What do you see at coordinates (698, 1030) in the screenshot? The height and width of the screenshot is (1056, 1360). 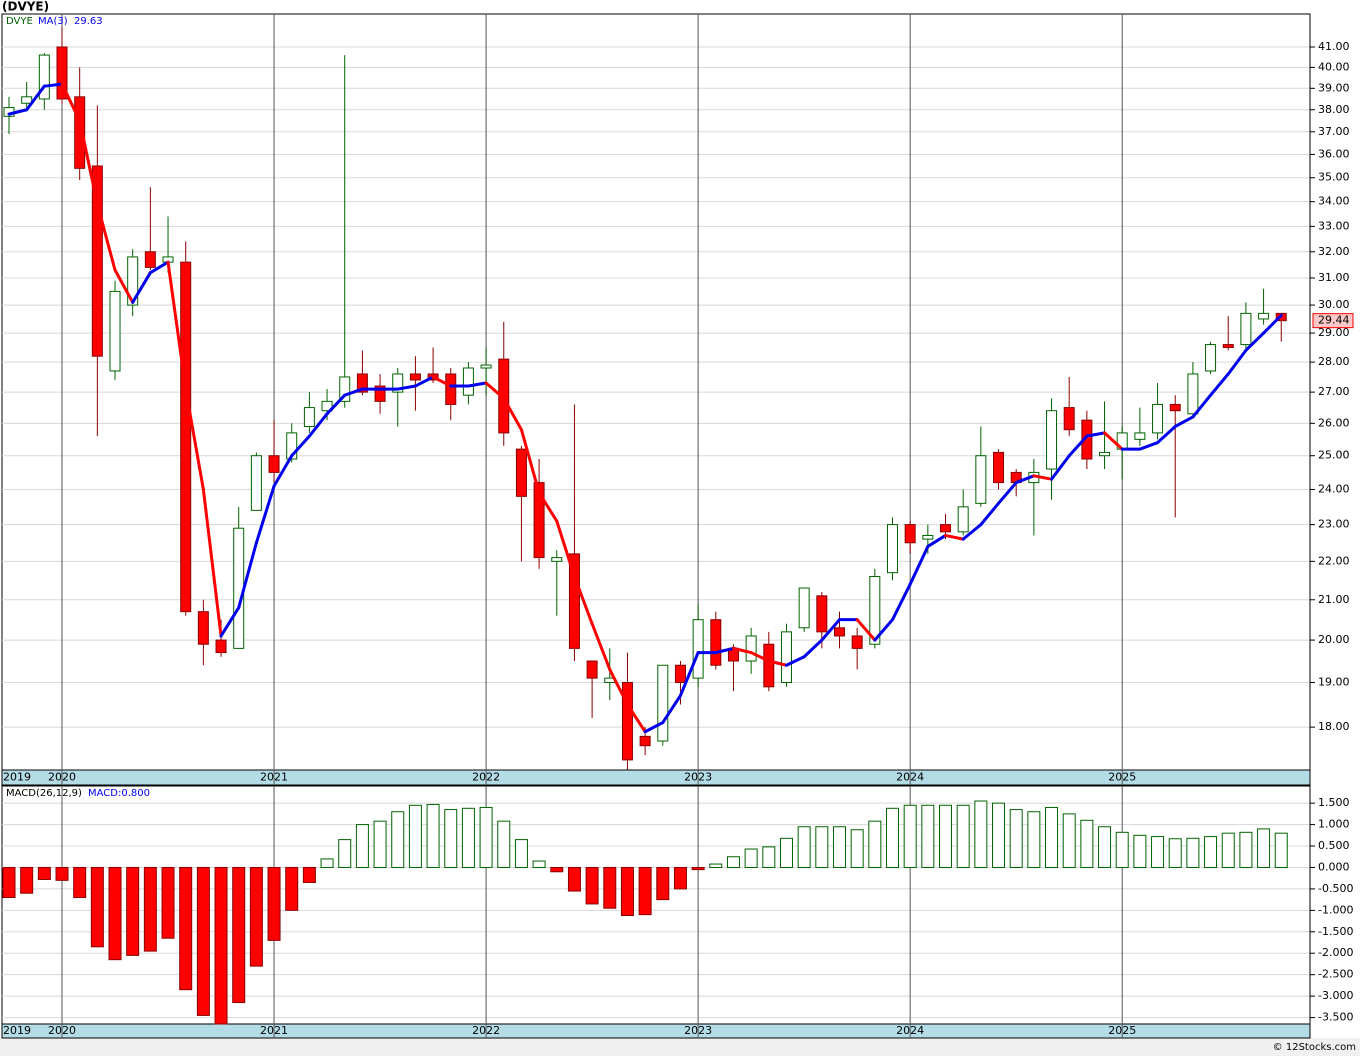 I see `x-tick-label: 2023` at bounding box center [698, 1030].